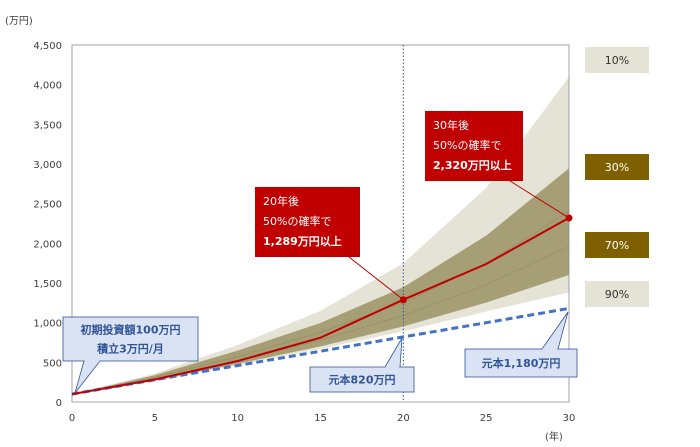 This screenshot has height=447, width=700. I want to click on note-text: 元本1,180万円, so click(521, 363).